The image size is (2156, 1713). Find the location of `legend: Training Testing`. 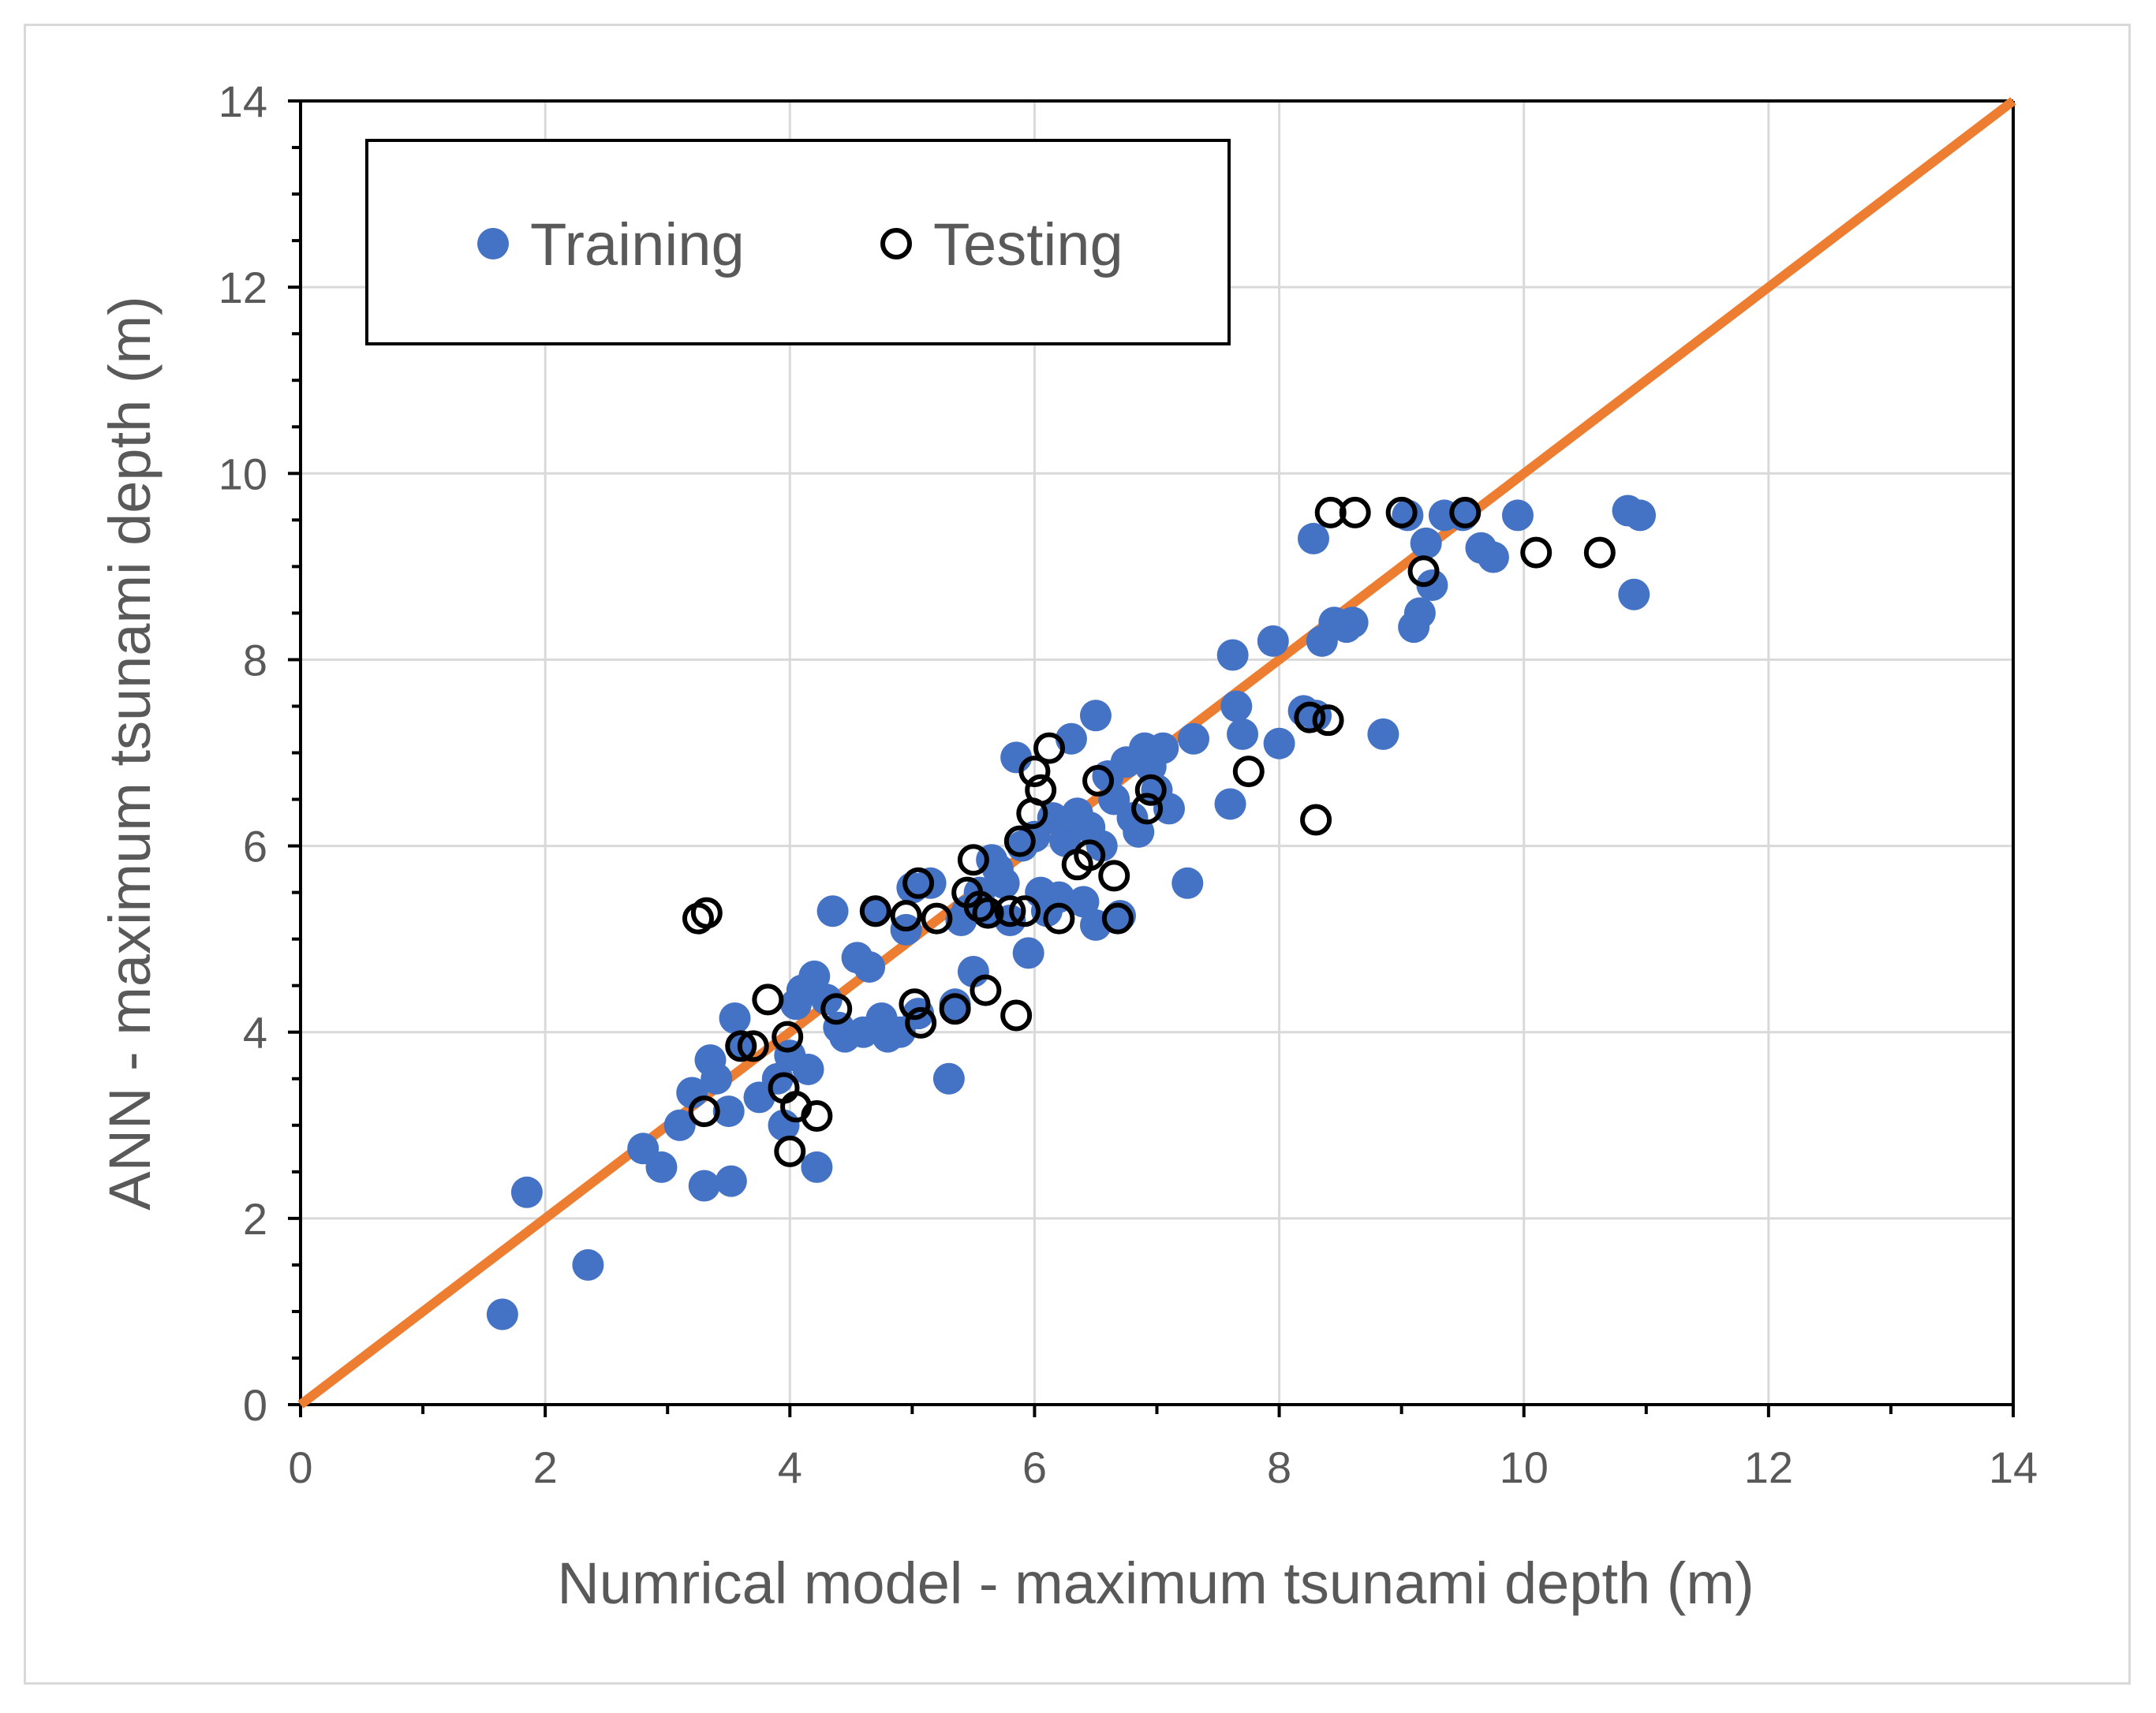

legend: Training Testing is located at coordinates (798, 242).